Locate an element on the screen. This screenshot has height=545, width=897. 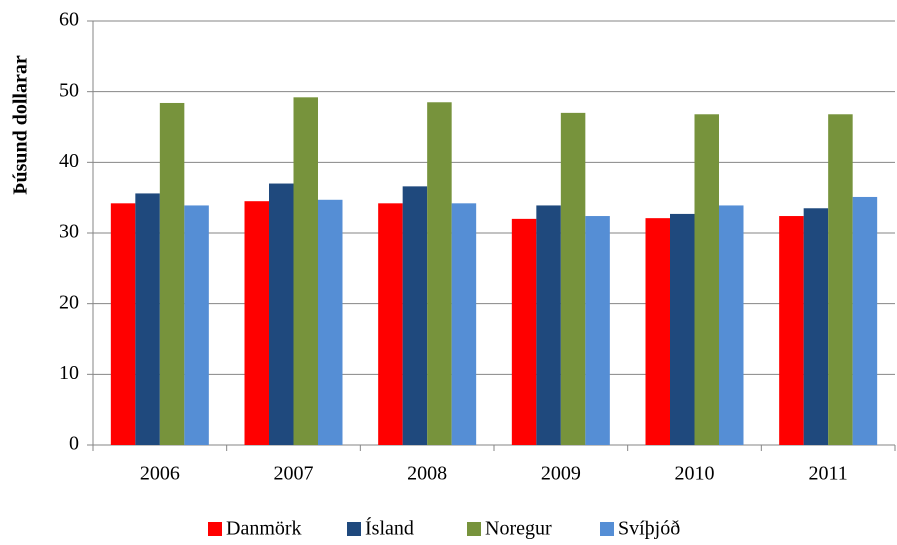
legend-label: Noregur is located at coordinates (518, 529).